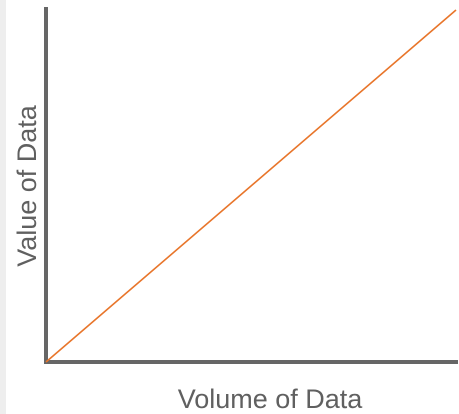 The height and width of the screenshot is (414, 459). Describe the element at coordinates (27, 185) in the screenshot. I see `y-axis-label: Value of Data` at that location.